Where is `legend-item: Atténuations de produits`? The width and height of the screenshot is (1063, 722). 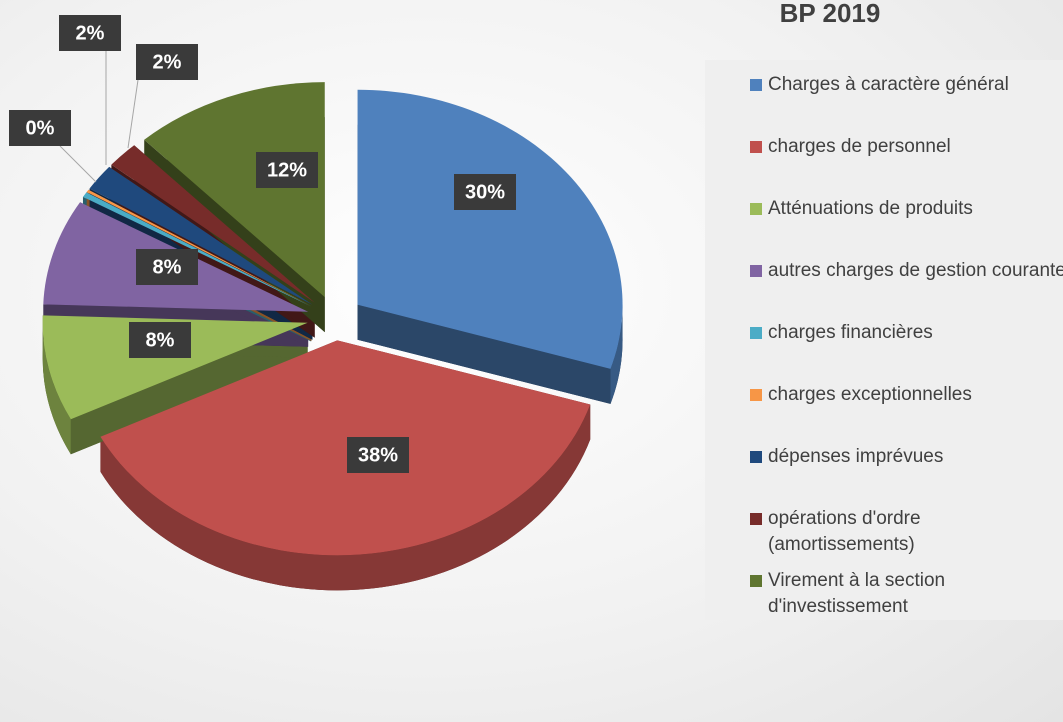
legend-item: Atténuations de produits is located at coordinates (906, 209).